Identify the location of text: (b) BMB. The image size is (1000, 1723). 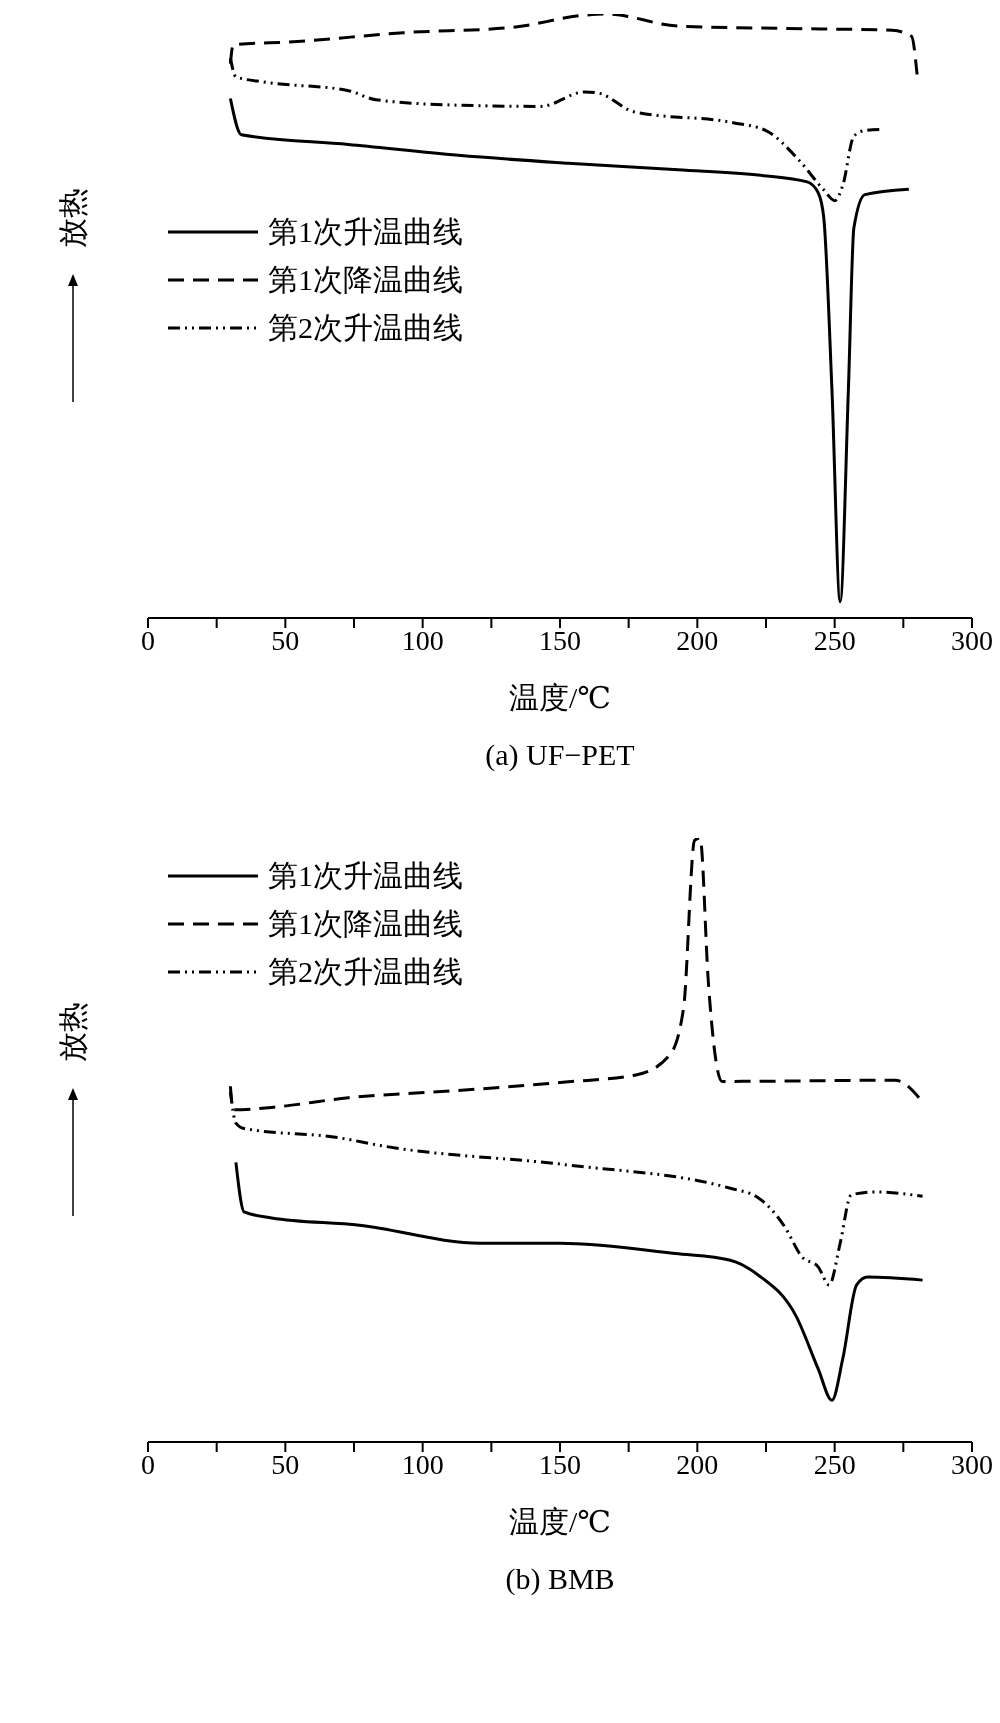
(560, 1579).